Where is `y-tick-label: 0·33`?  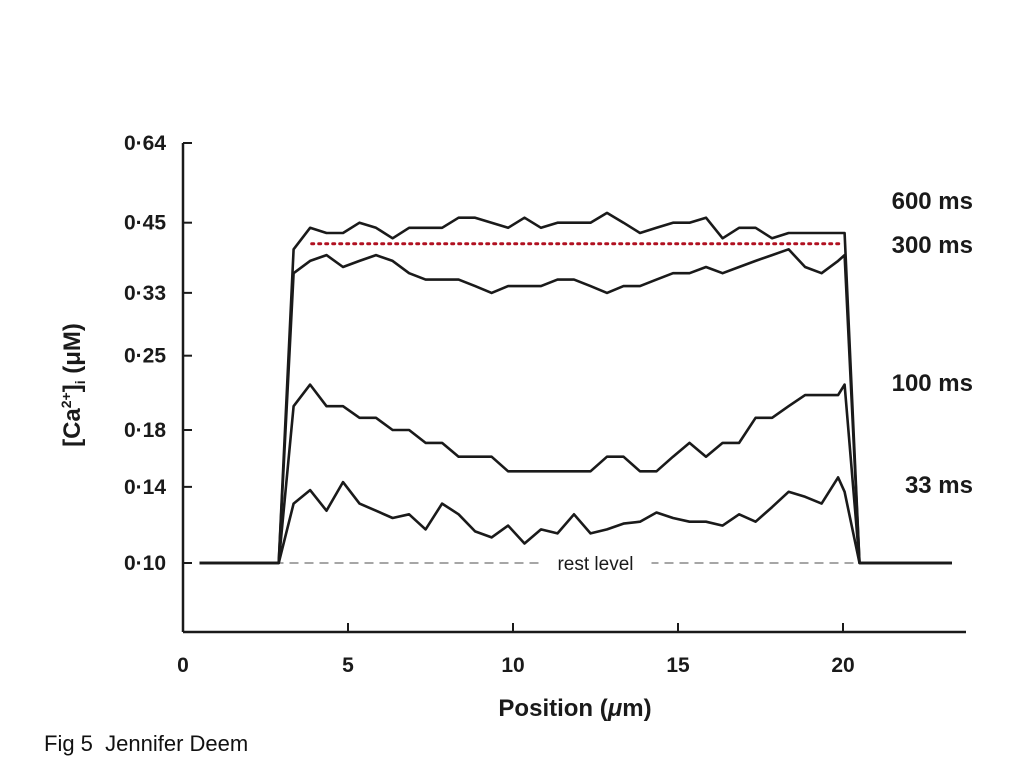
y-tick-label: 0·33 is located at coordinates (145, 293).